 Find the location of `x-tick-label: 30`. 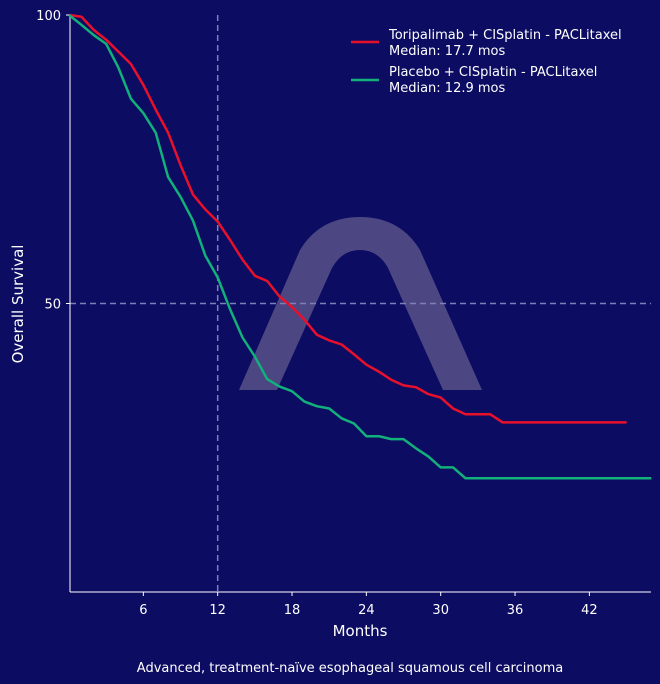

x-tick-label: 30 is located at coordinates (440, 610).